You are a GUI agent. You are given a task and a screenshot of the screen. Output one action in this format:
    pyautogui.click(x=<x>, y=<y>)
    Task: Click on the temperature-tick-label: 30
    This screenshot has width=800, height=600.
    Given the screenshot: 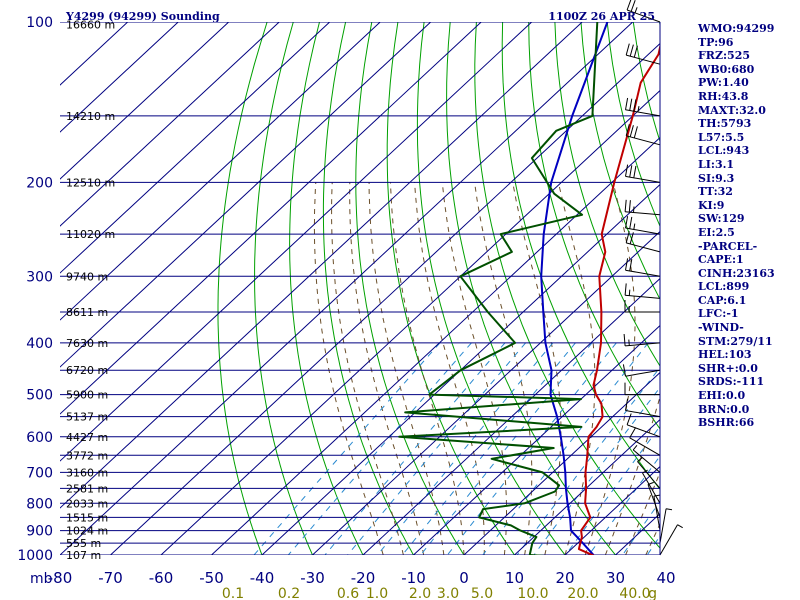 What is the action you would take?
    pyautogui.click(x=615, y=578)
    